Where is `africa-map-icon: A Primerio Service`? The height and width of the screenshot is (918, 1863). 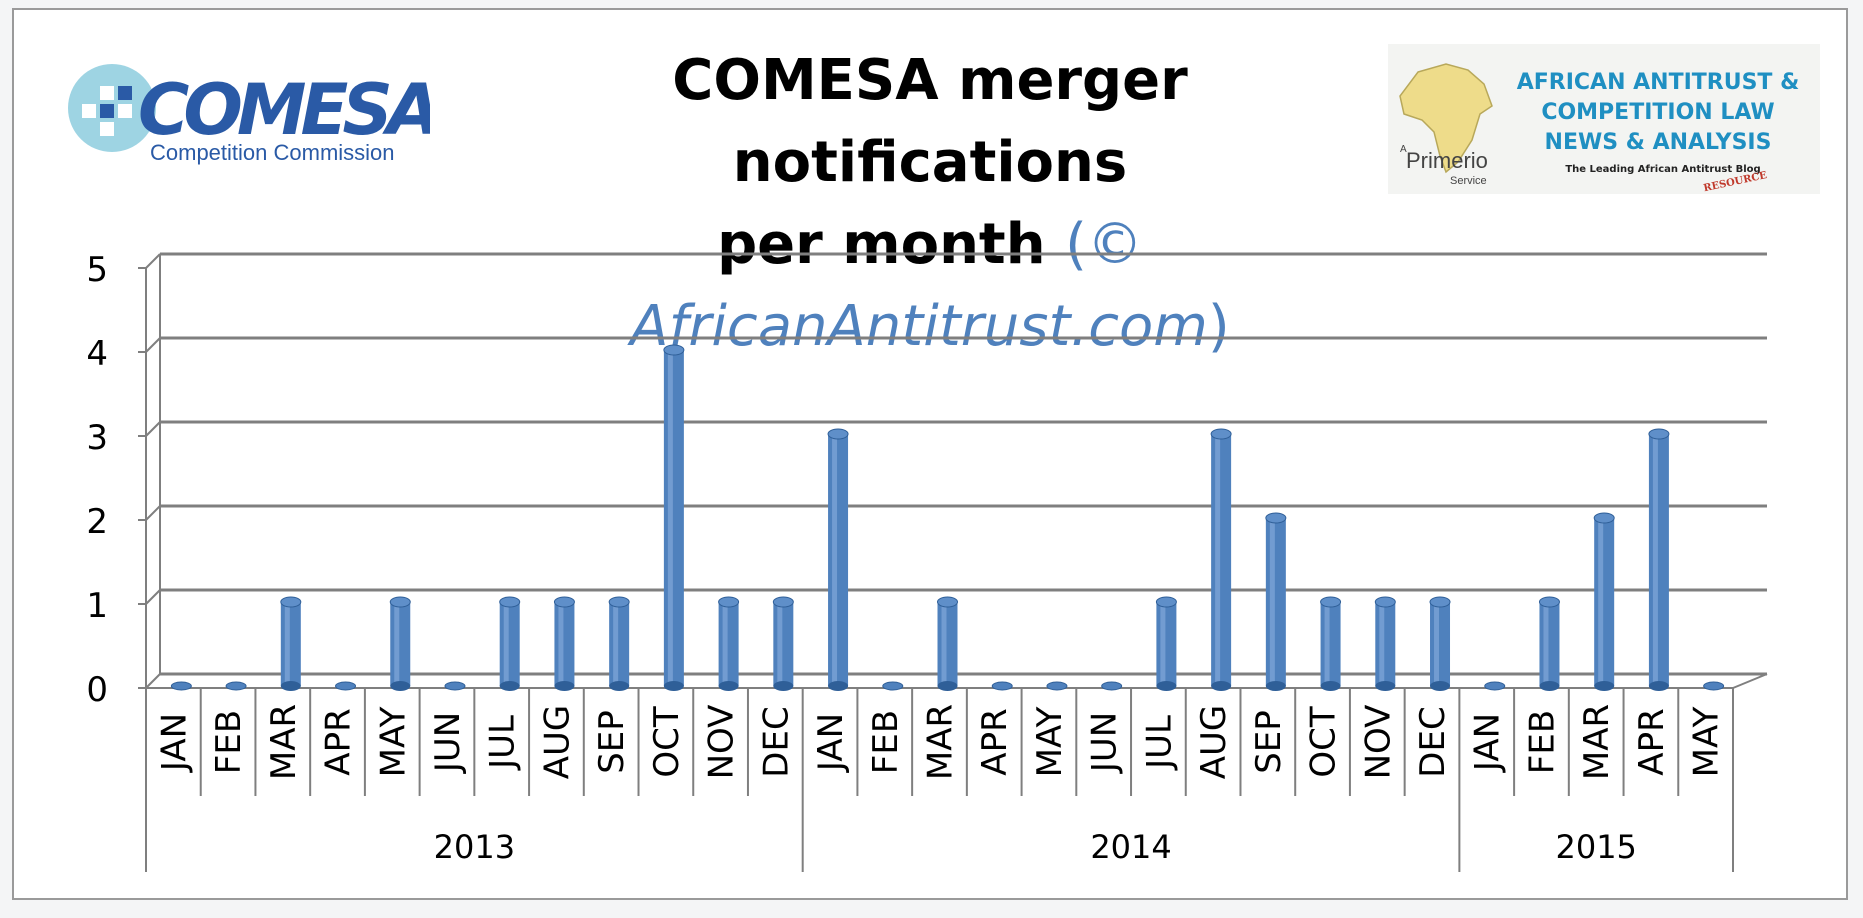
africa-map-icon: A Primerio Service is located at coordinates (1446, 125).